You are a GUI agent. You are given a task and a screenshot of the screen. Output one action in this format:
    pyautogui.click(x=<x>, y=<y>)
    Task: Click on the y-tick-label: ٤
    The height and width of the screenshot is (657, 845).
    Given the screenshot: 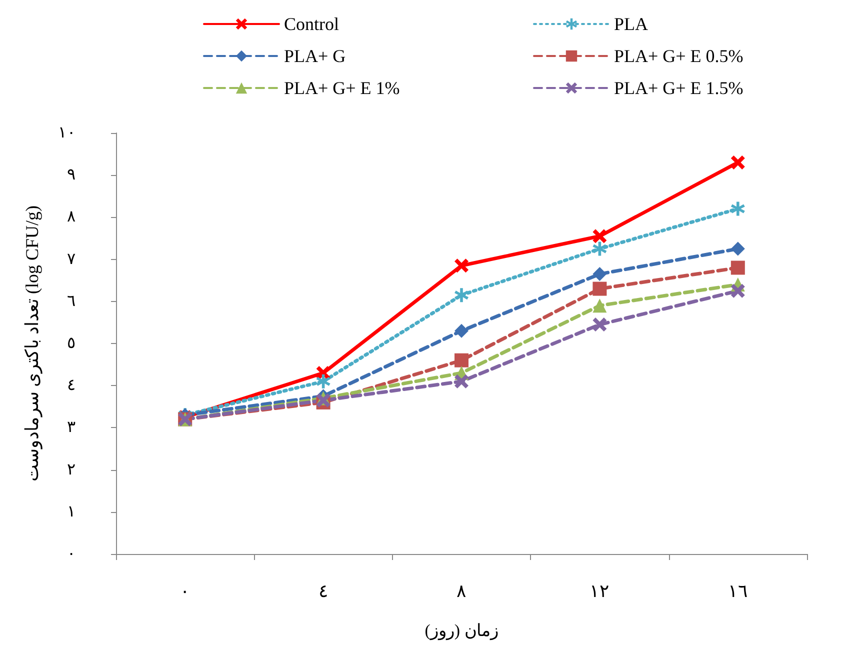 What is the action you would take?
    pyautogui.click(x=71, y=385)
    